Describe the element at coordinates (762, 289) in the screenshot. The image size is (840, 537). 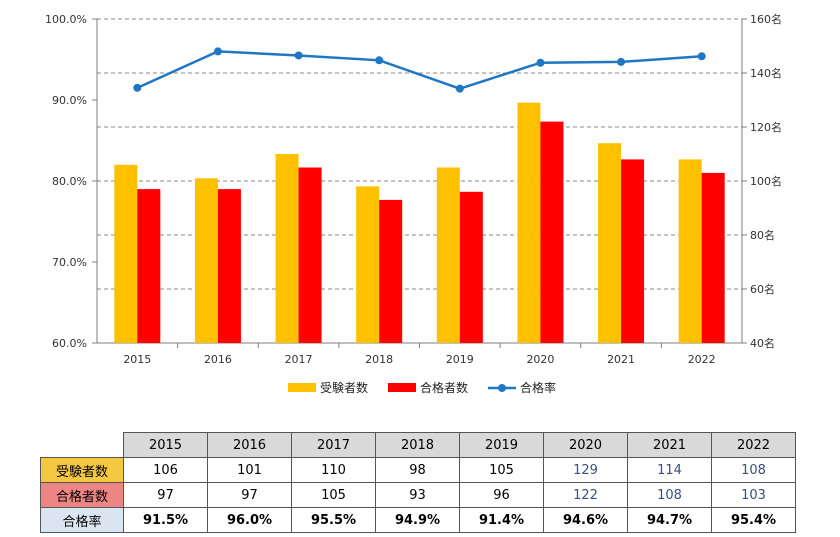
I see `right-axis-tick-label: 60名` at that location.